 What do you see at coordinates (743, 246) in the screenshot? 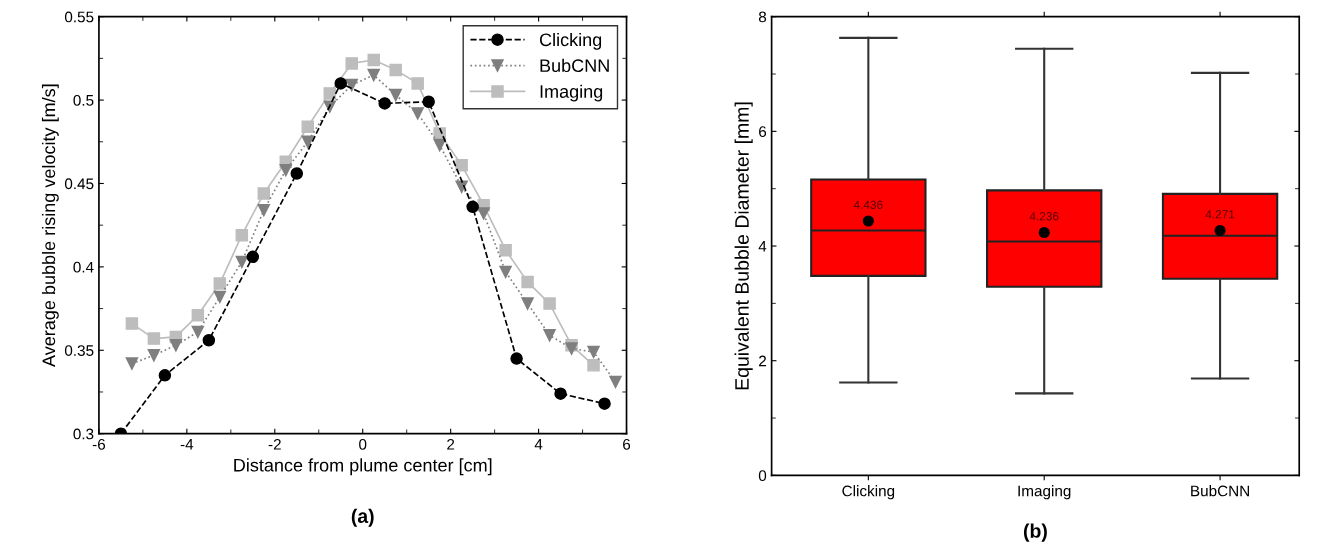
I see `y-axis-title: Equivalent Bubble Diameter [mm]` at bounding box center [743, 246].